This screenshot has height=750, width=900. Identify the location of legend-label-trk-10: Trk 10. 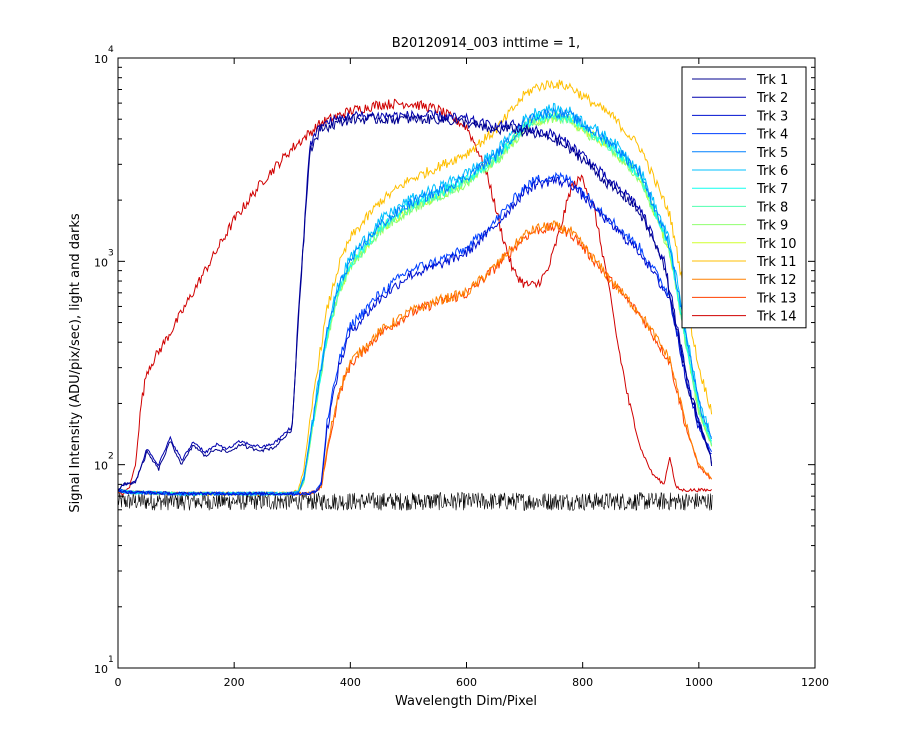
(776, 244).